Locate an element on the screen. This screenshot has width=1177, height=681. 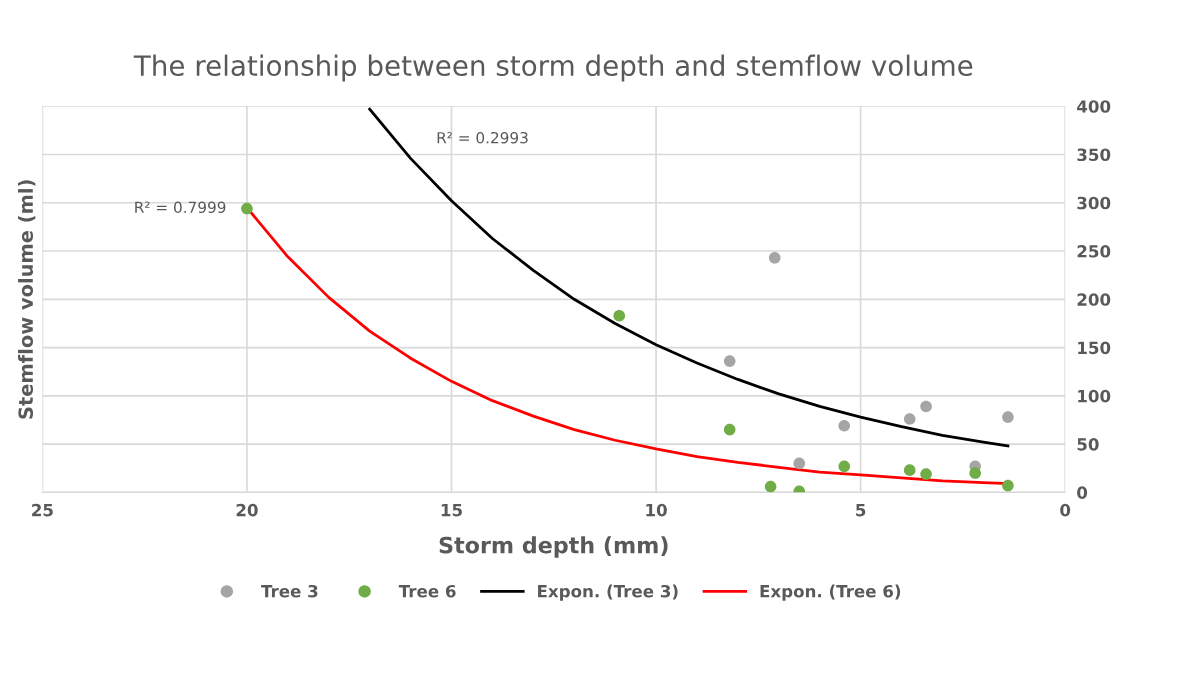
y-tick-label: 100 is located at coordinates (1094, 396).